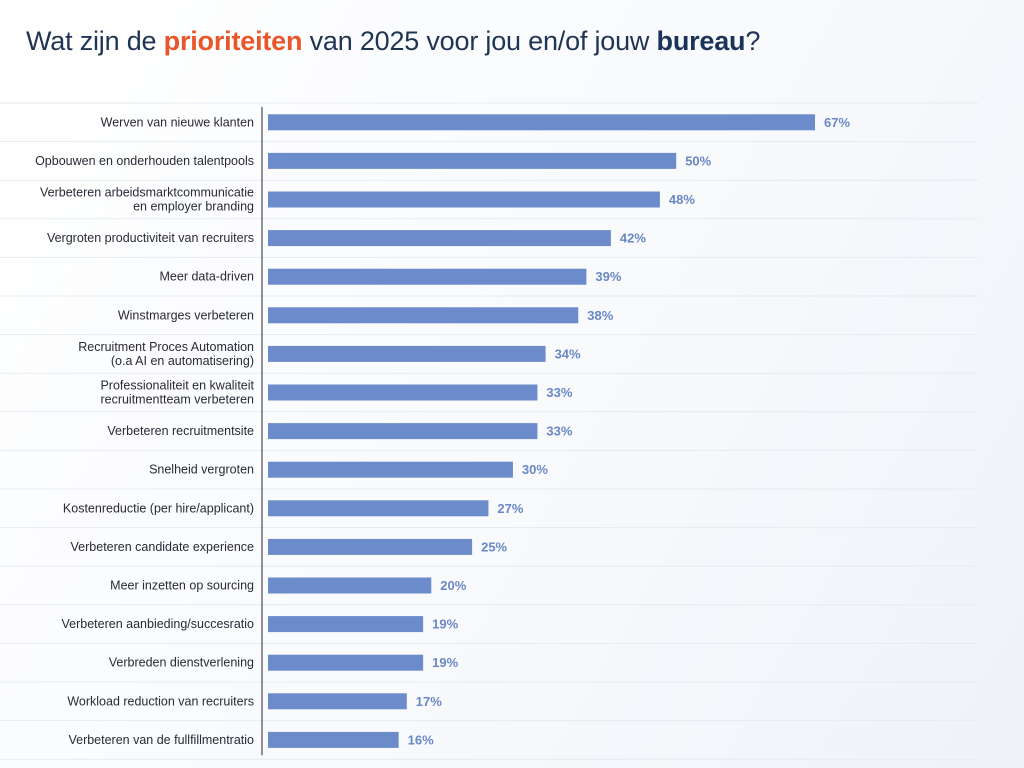  Describe the element at coordinates (479, 41) in the screenshot. I see `title-part-2: van 2025 voor jou en/of jouw` at that location.